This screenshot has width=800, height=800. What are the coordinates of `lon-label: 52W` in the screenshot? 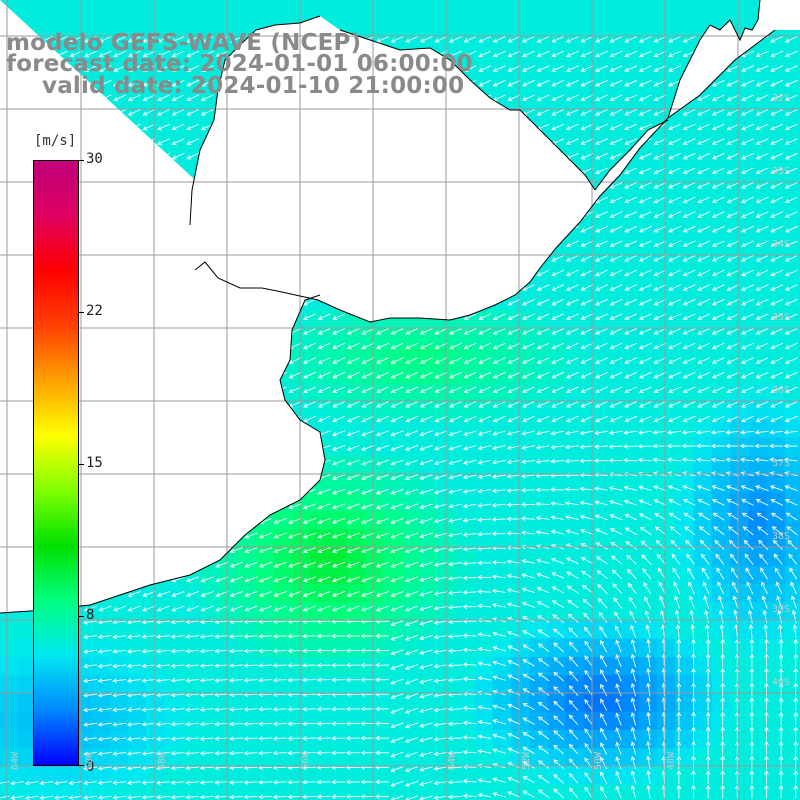 It's located at (526, 760).